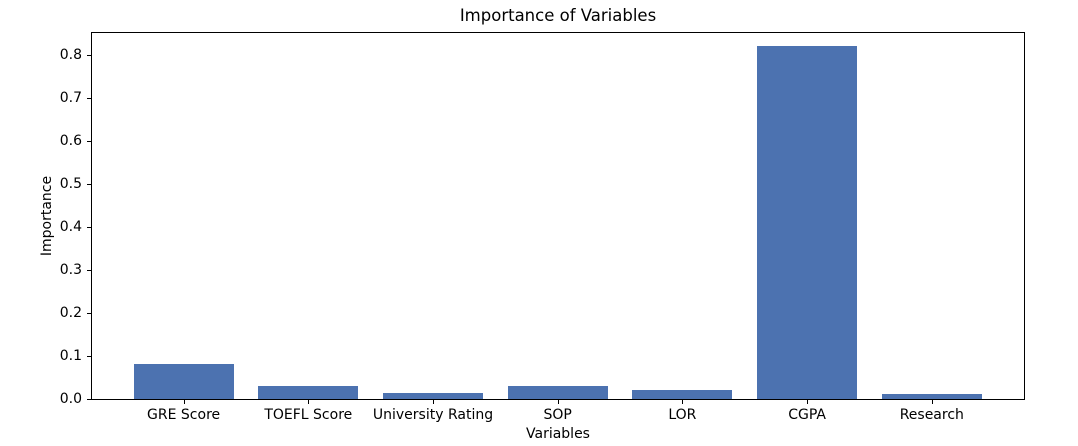 The width and height of the screenshot is (1078, 446). I want to click on y-tick-label: 0.3, so click(70, 269).